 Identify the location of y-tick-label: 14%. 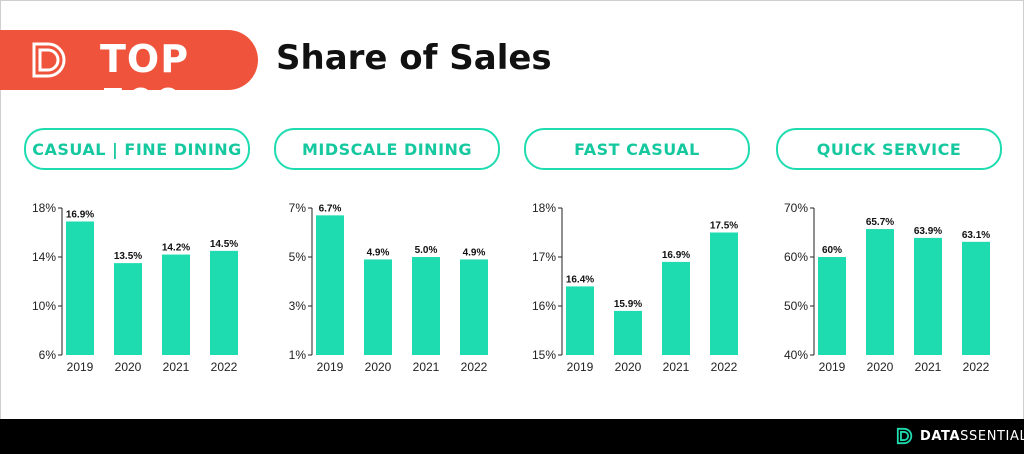
(44, 257).